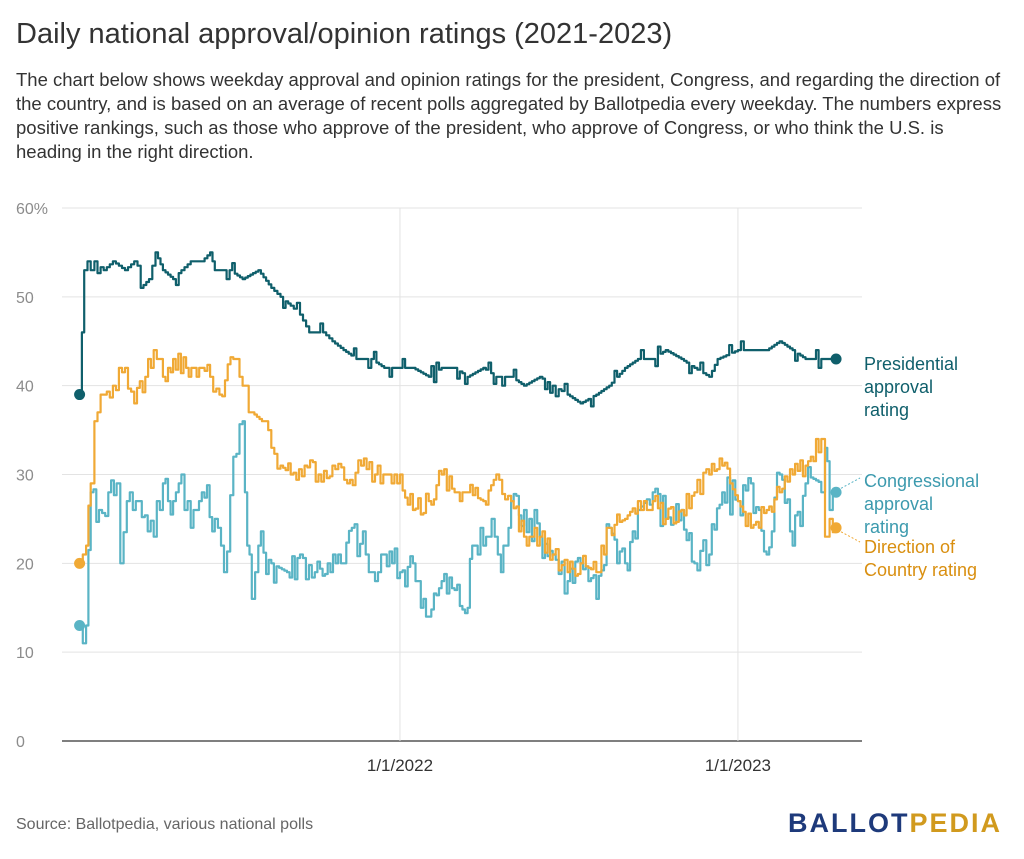  Describe the element at coordinates (400, 765) in the screenshot. I see `x-tick-label: 1/1/2022` at that location.